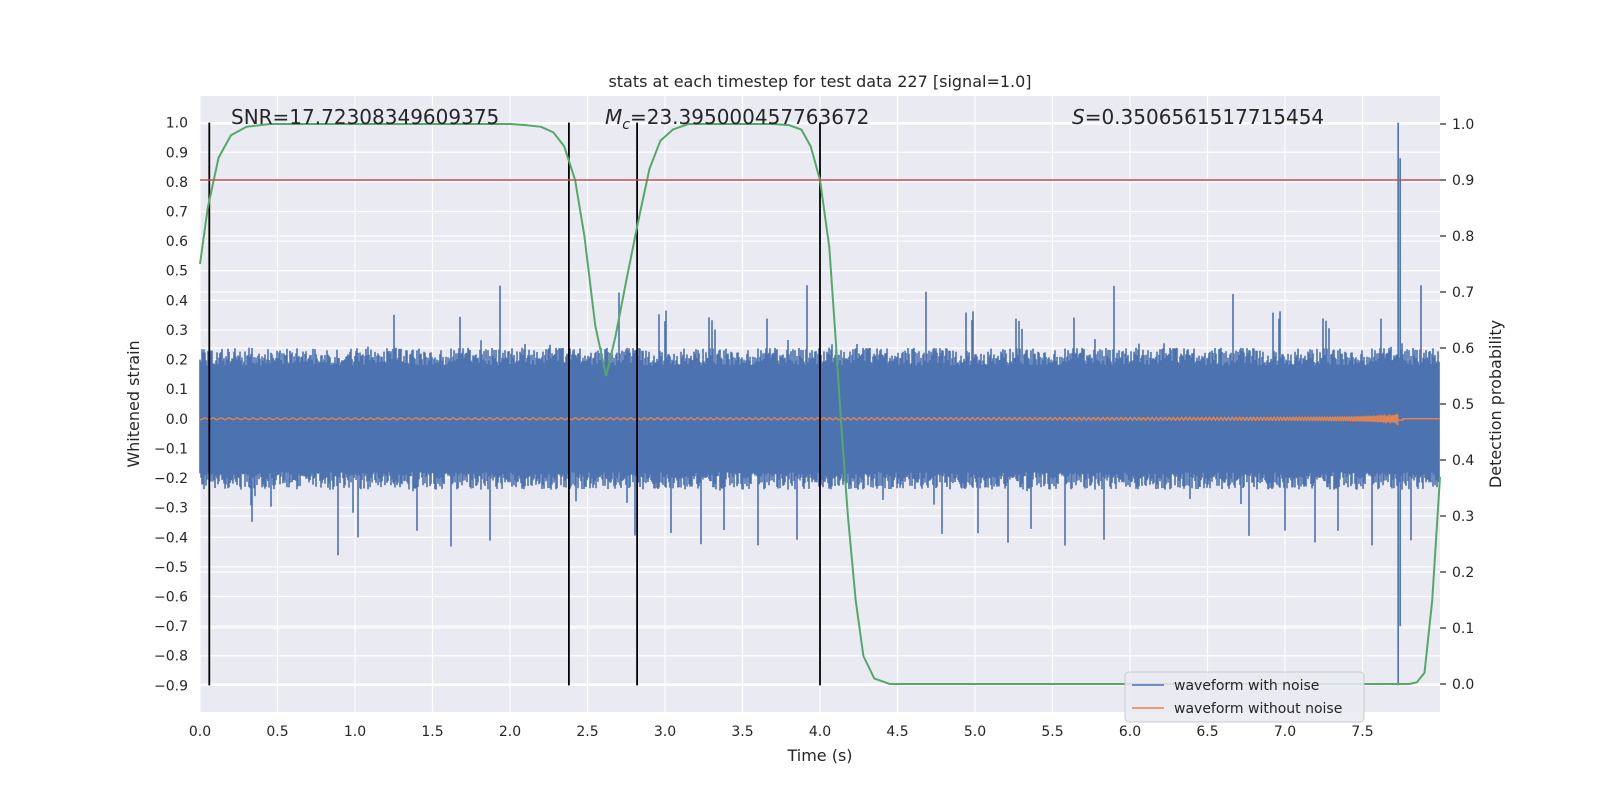 This screenshot has height=800, width=1600. Describe the element at coordinates (1463, 293) in the screenshot. I see `y2-tick-label: 0.7` at that location.